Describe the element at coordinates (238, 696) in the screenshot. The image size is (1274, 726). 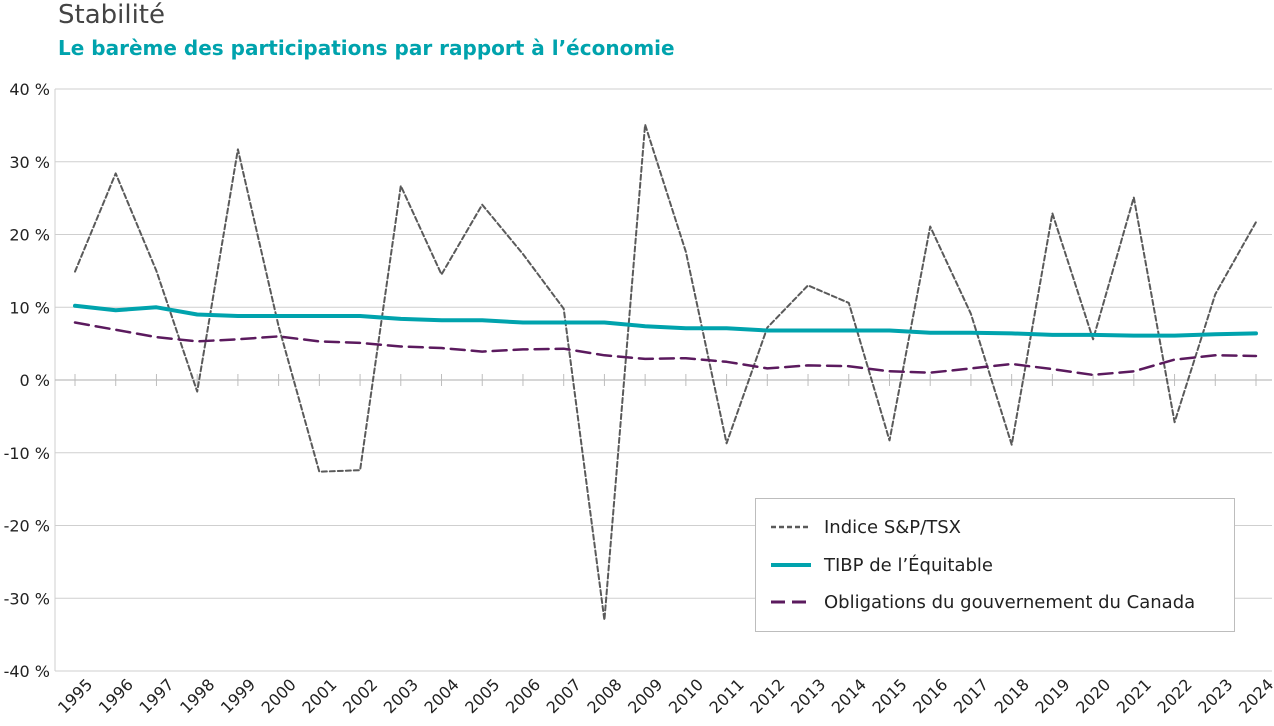
I see `x-tick-label: 1999` at that location.